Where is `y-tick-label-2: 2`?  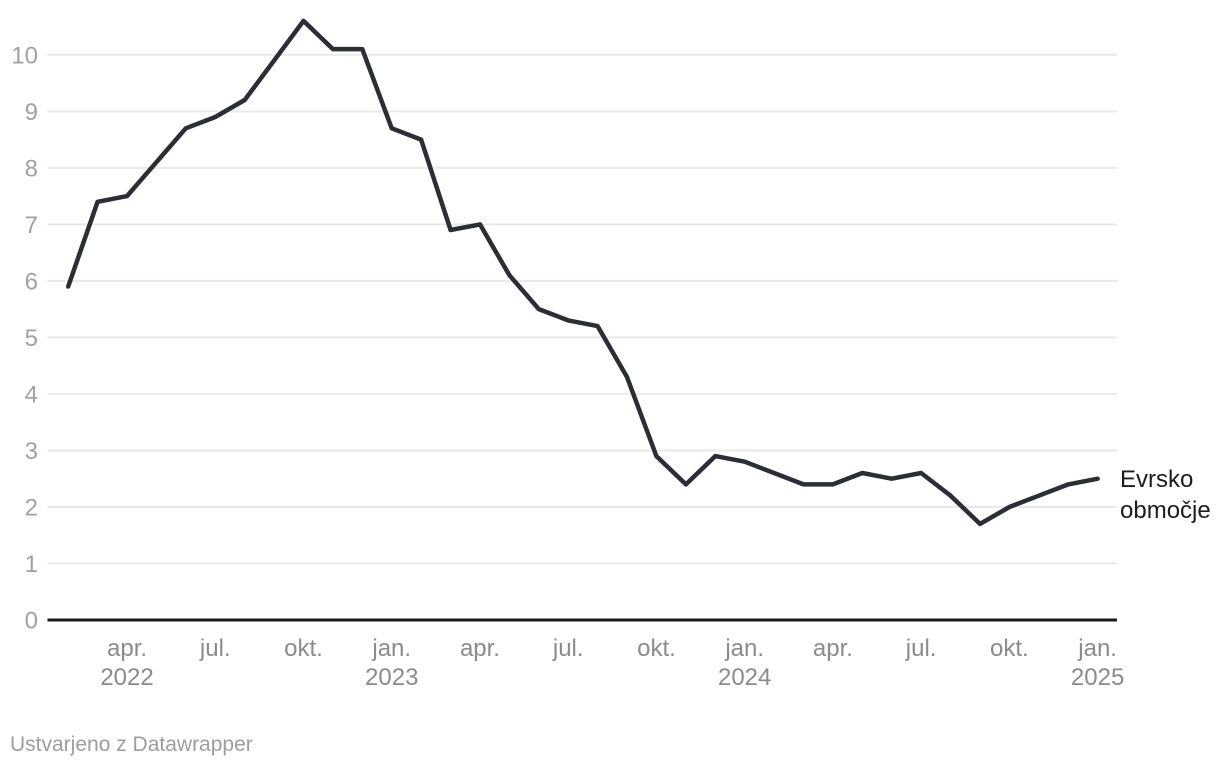 y-tick-label-2: 2 is located at coordinates (31, 507).